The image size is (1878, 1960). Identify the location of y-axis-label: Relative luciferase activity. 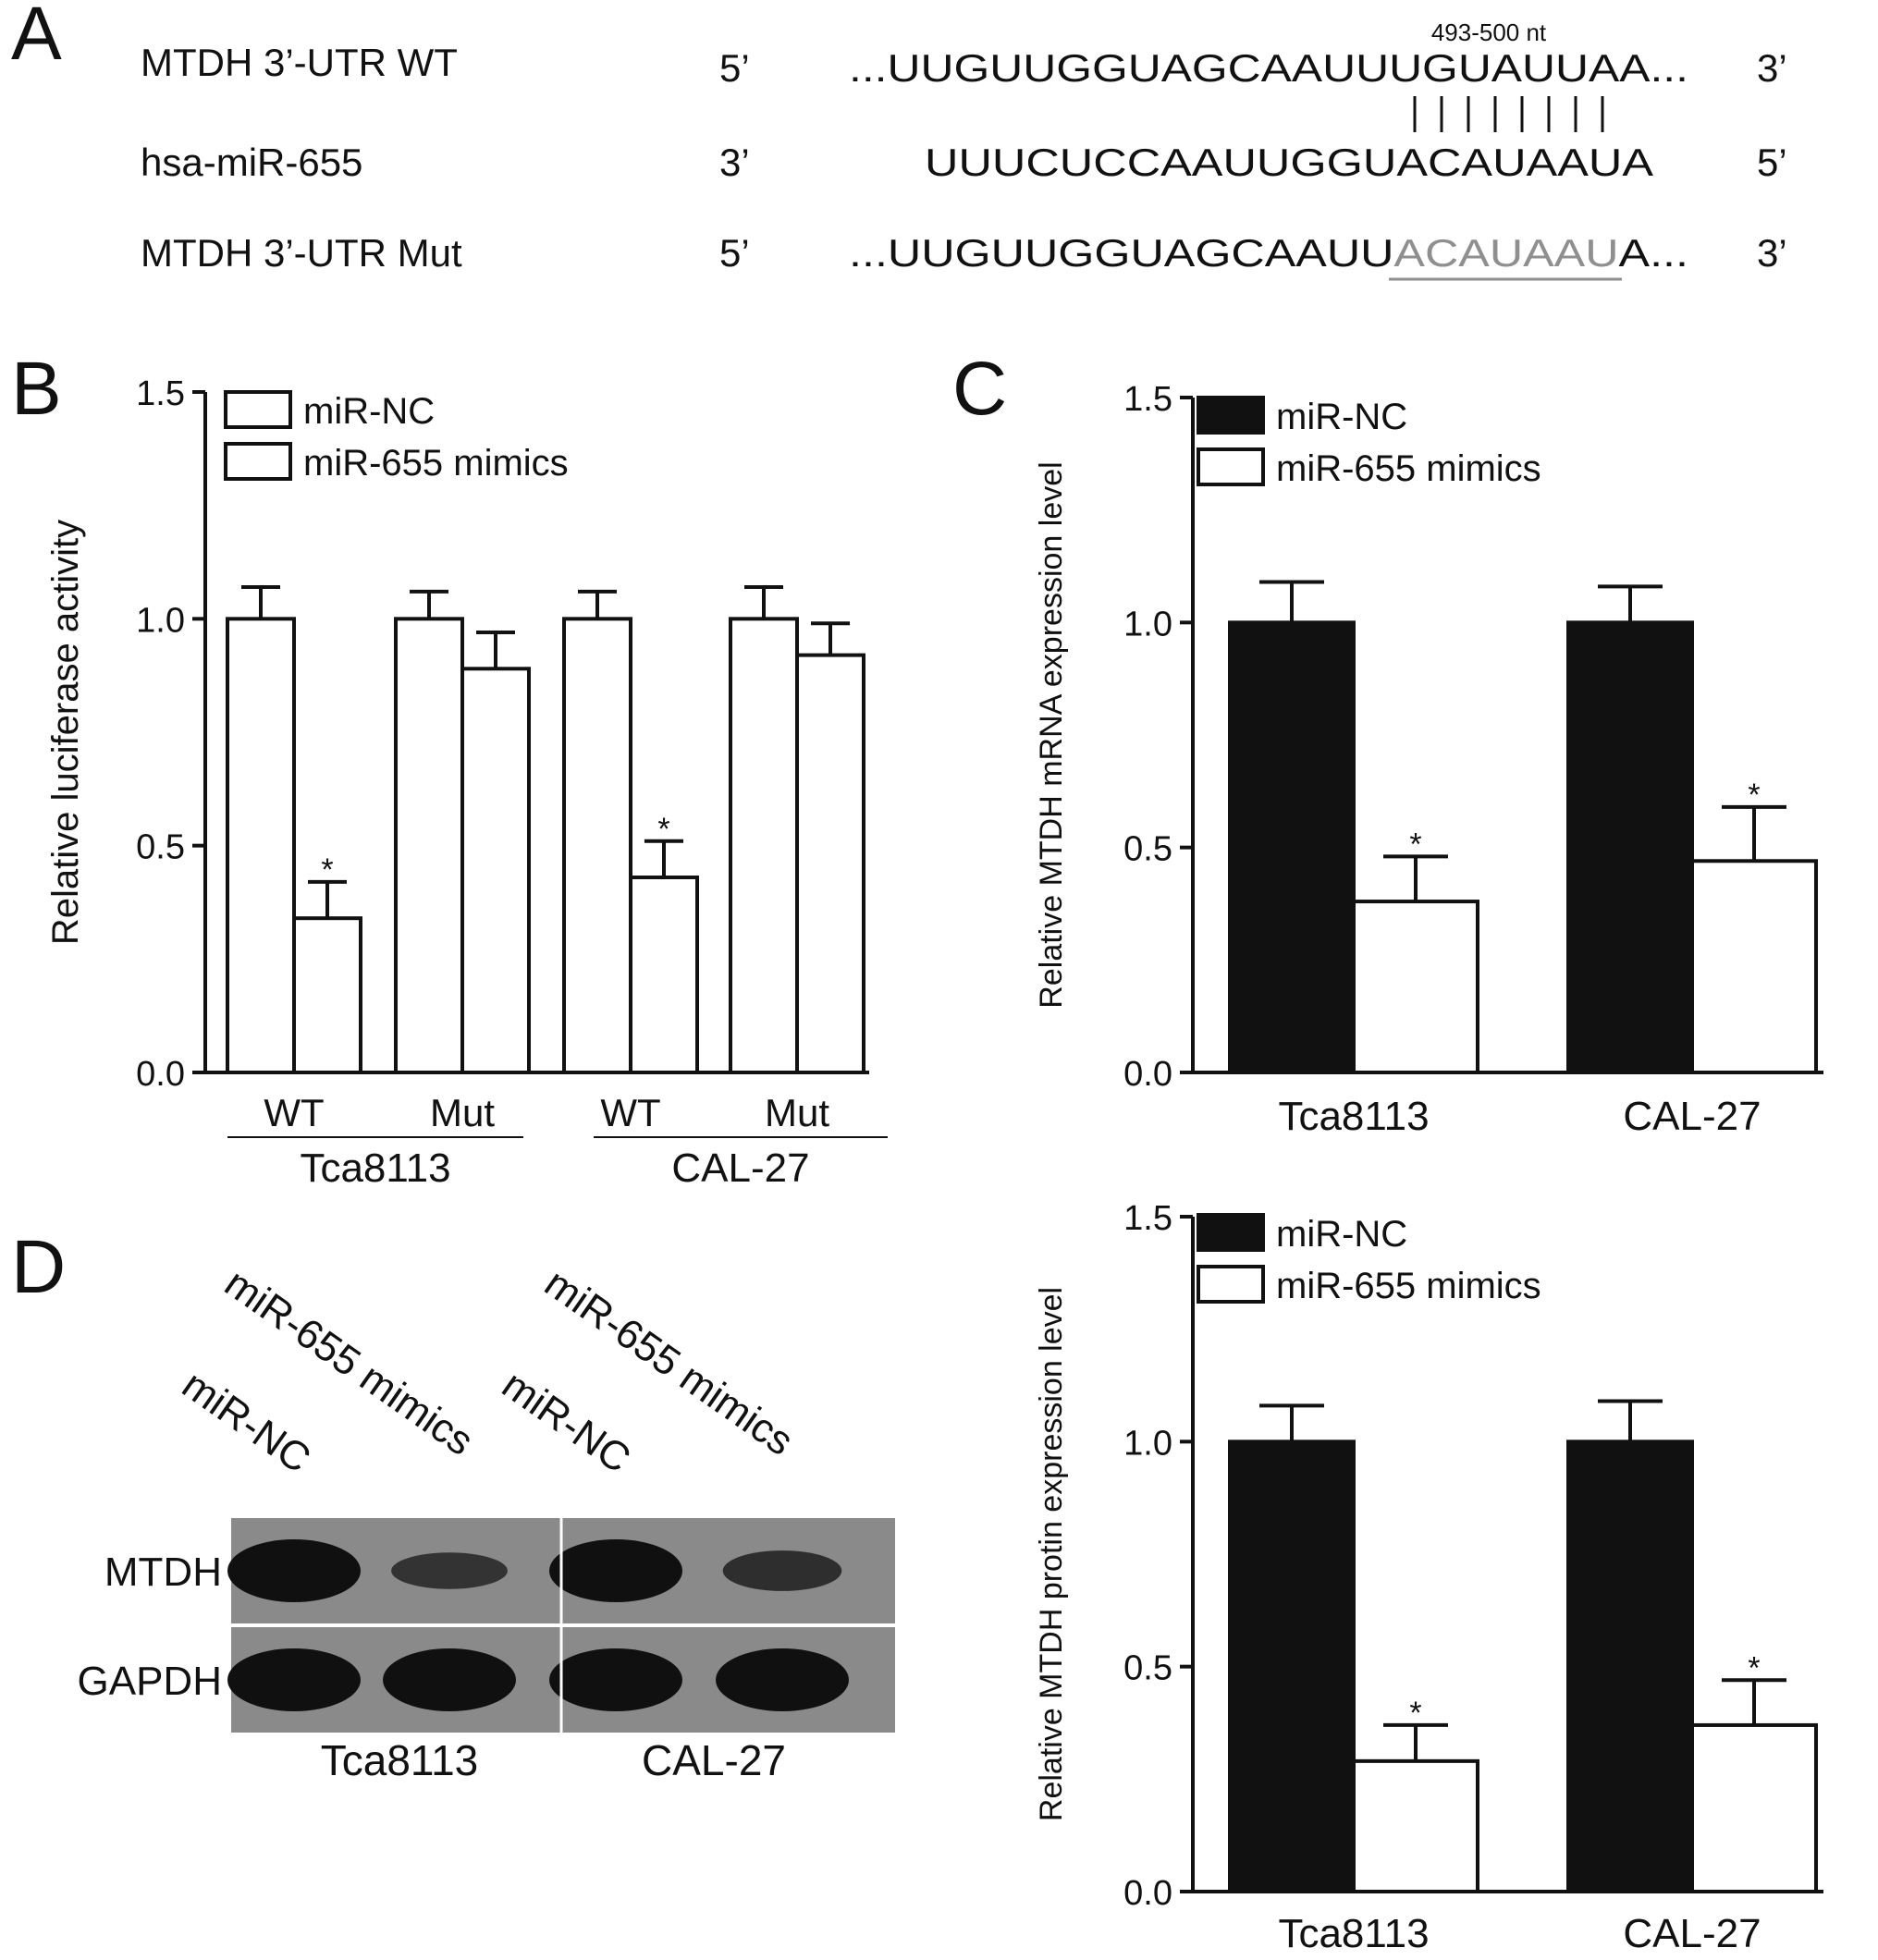
(65, 732).